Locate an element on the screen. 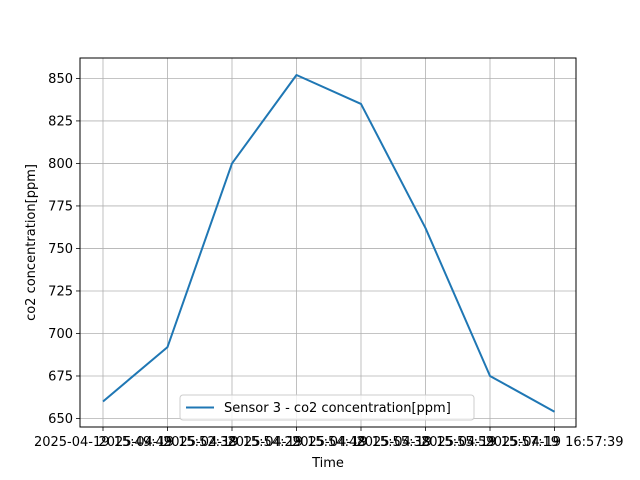  y-tick-label: 675 is located at coordinates (60, 376).